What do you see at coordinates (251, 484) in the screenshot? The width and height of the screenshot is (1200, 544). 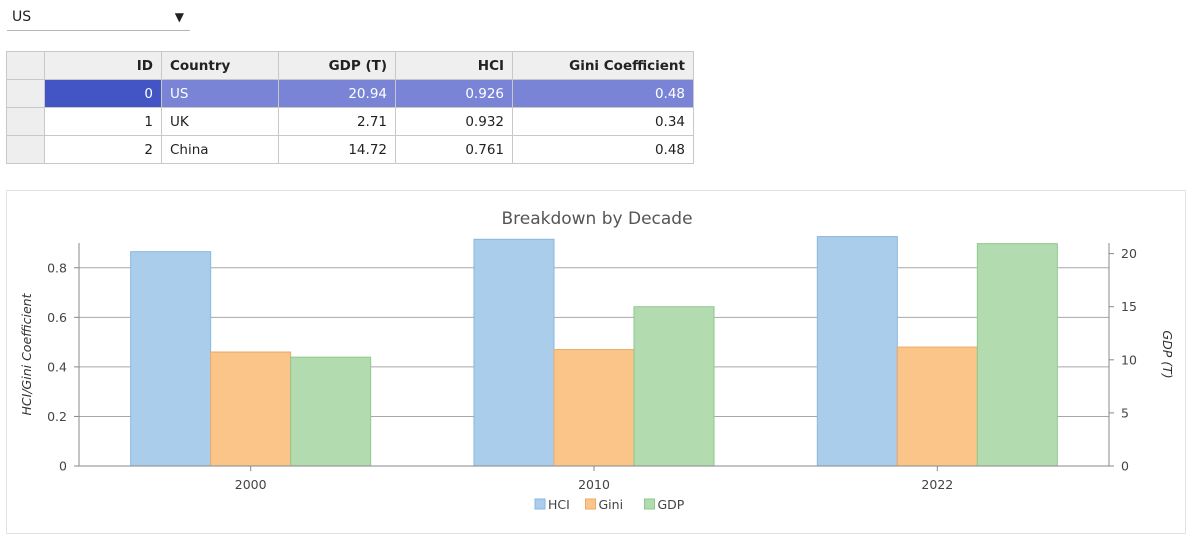 I see `x-tick-label: 2000` at bounding box center [251, 484].